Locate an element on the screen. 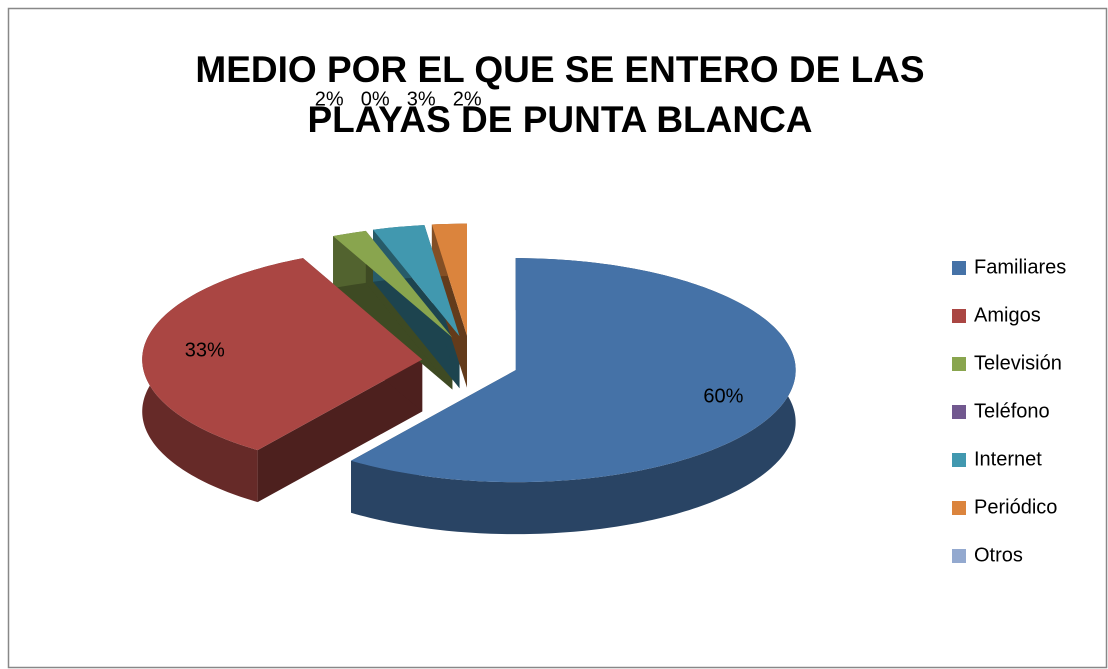  legend-label: Televisión is located at coordinates (1018, 363).